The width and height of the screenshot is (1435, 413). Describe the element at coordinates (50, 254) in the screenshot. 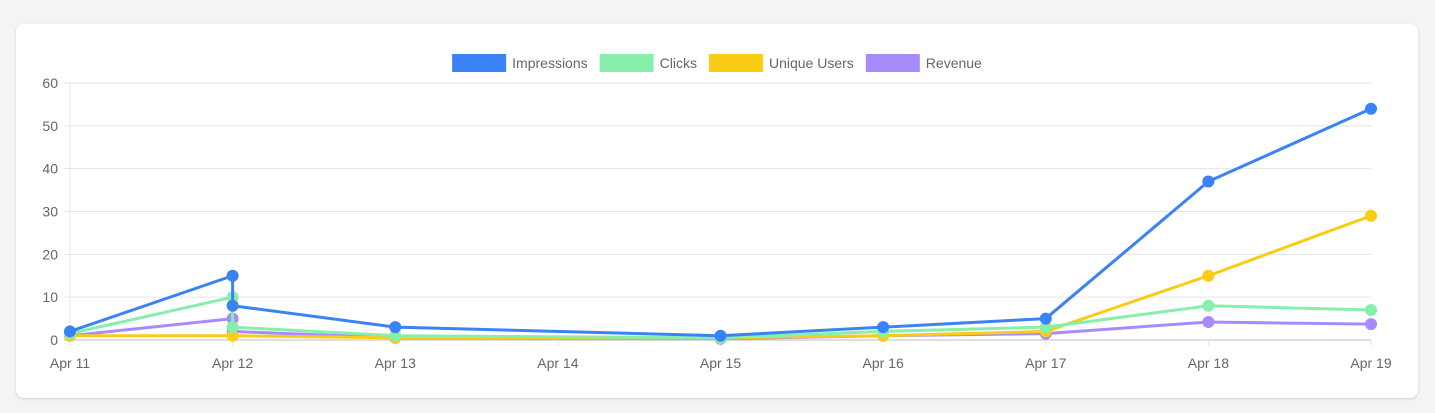

I see `y-tick-label: 20` at that location.